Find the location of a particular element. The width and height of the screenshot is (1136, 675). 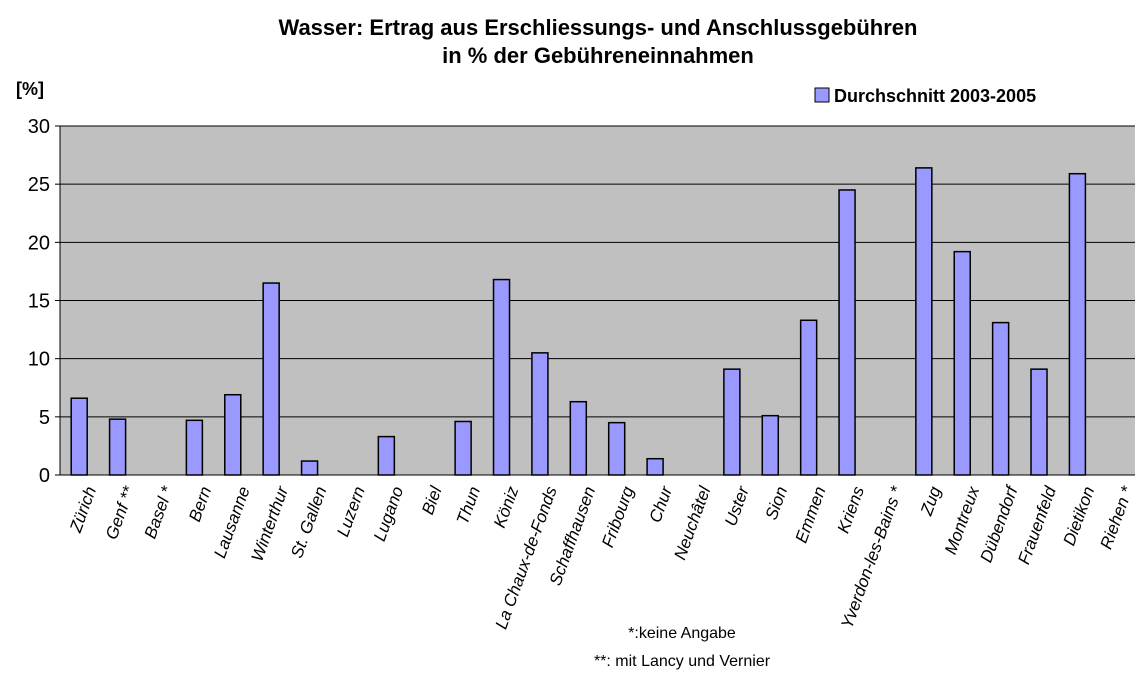

y-tick-label: 25 is located at coordinates (39, 185).